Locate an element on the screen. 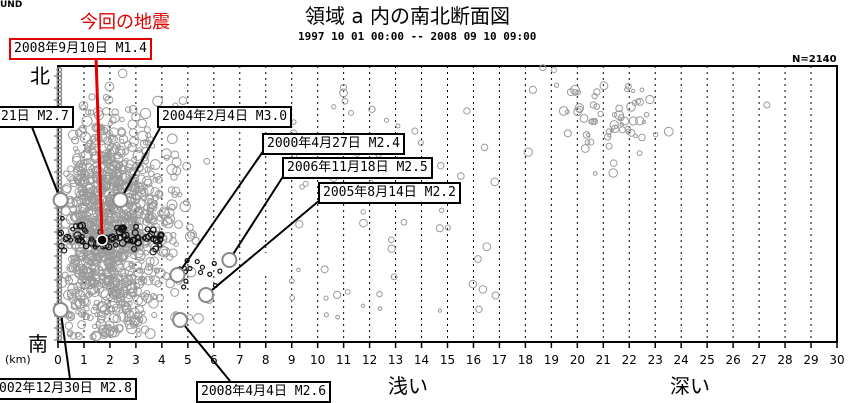  x-tick-label: 18 is located at coordinates (525, 360).